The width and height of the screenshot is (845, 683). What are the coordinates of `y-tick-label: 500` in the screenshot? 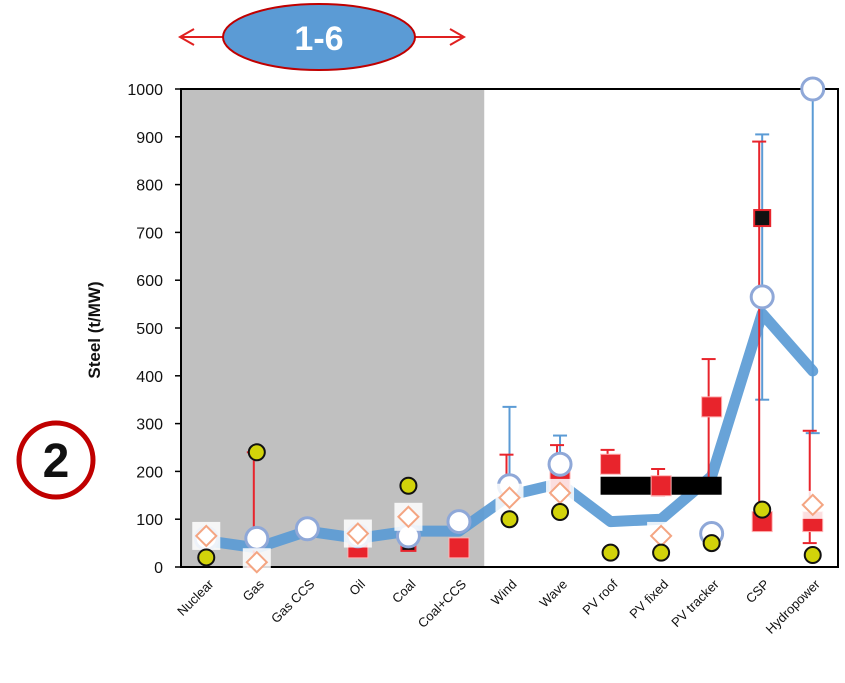 It's located at (149, 329).